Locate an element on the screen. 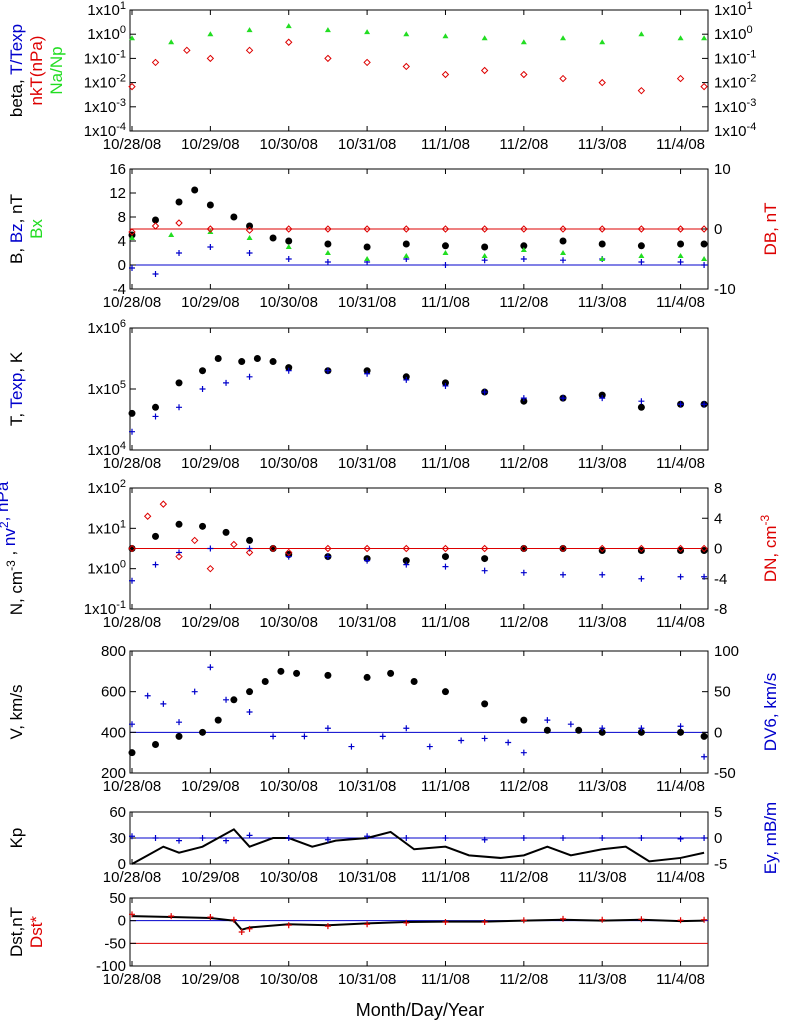  series-black is located at coordinates (418, 846).